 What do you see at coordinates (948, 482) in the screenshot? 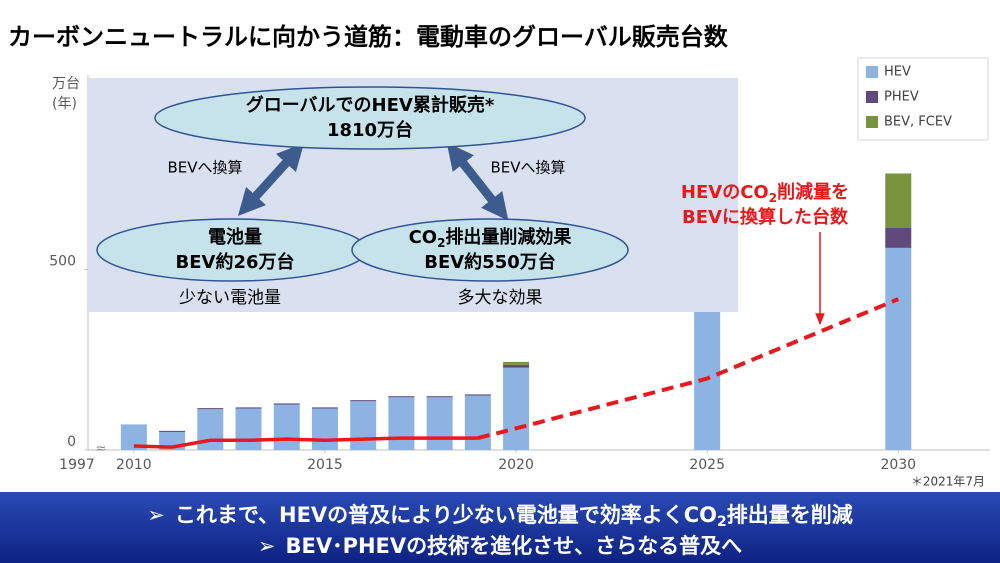
I see `footnote: ＊2021年7月` at bounding box center [948, 482].